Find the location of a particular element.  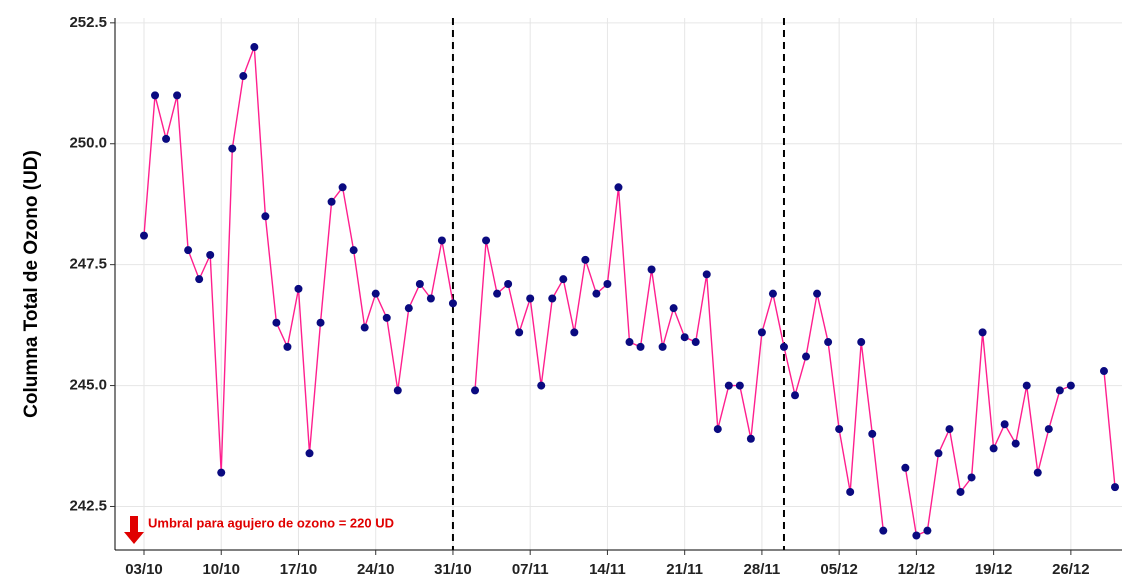

x-tick-label: 19/12 is located at coordinates (994, 569).